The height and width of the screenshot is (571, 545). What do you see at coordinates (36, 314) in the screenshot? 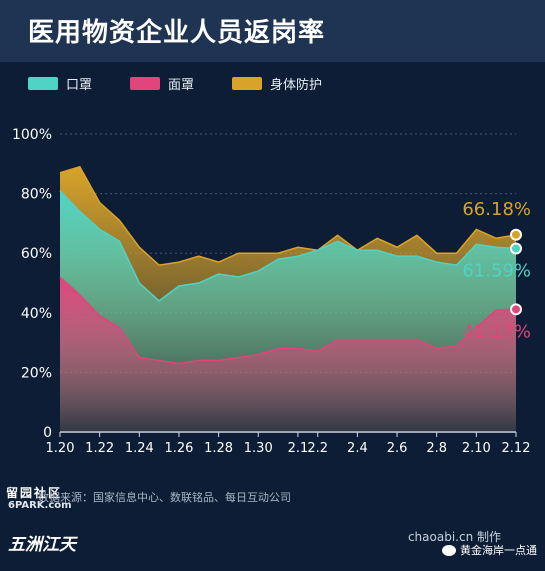
I see `y-tick-label: 40%` at bounding box center [36, 314].